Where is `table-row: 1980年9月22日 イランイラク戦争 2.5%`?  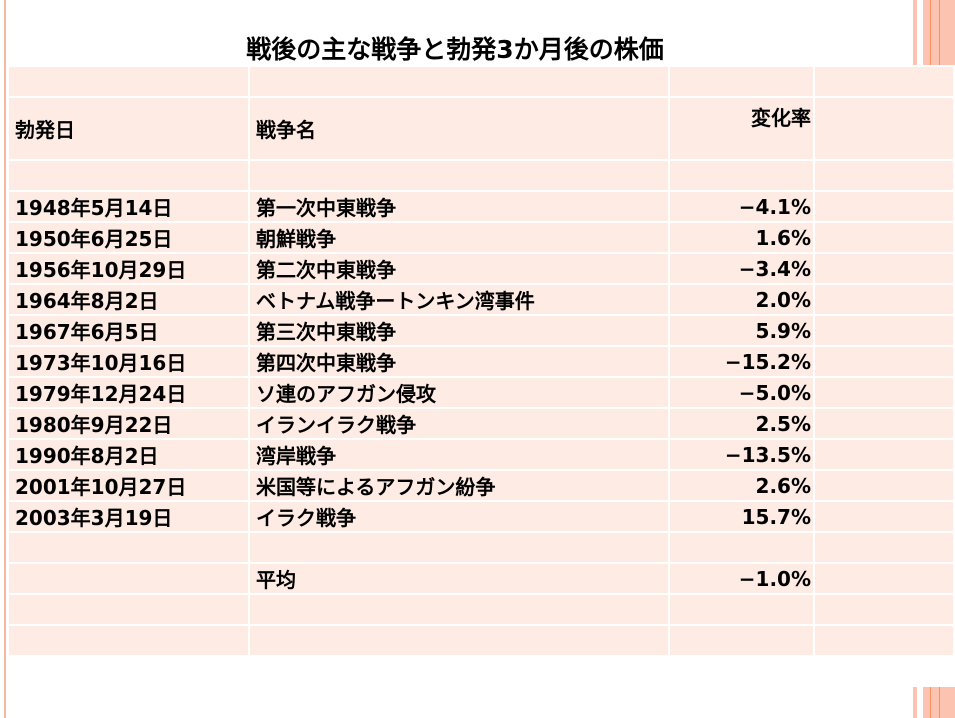 table-row: 1980年9月22日 イランイラク戦争 2.5% is located at coordinates (481, 423).